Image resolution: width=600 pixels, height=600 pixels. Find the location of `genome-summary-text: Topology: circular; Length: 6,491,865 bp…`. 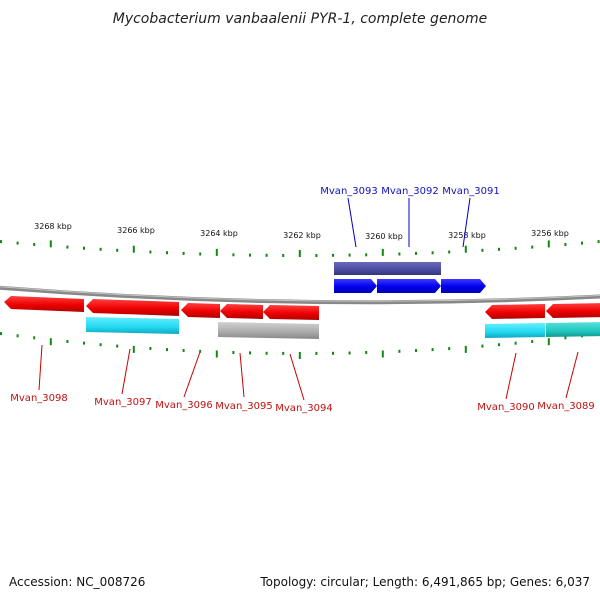

genome-summary-text: Topology: circular; Length: 6,491,865 bp… is located at coordinates (424, 582).